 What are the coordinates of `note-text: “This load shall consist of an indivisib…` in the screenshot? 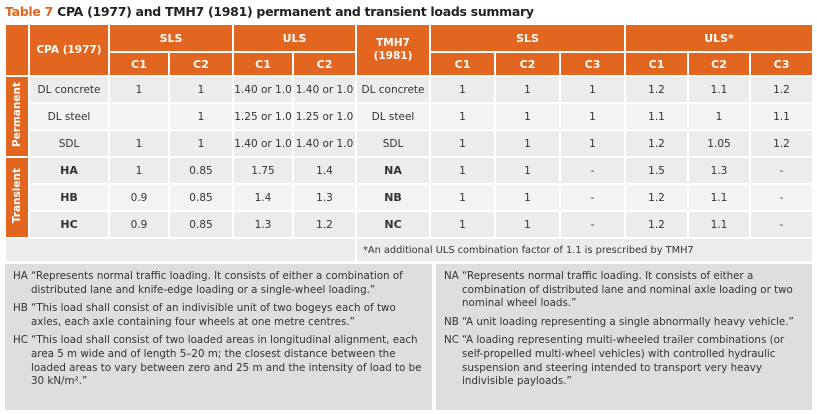 It's located at (213, 315).